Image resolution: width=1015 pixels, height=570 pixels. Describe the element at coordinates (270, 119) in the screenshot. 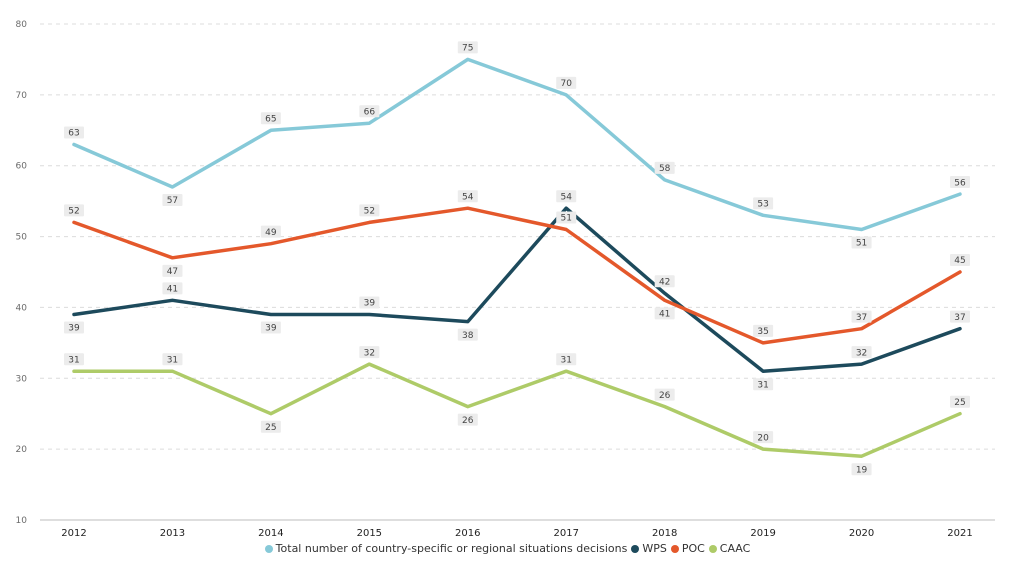

I see `data-label-text: 65` at that location.